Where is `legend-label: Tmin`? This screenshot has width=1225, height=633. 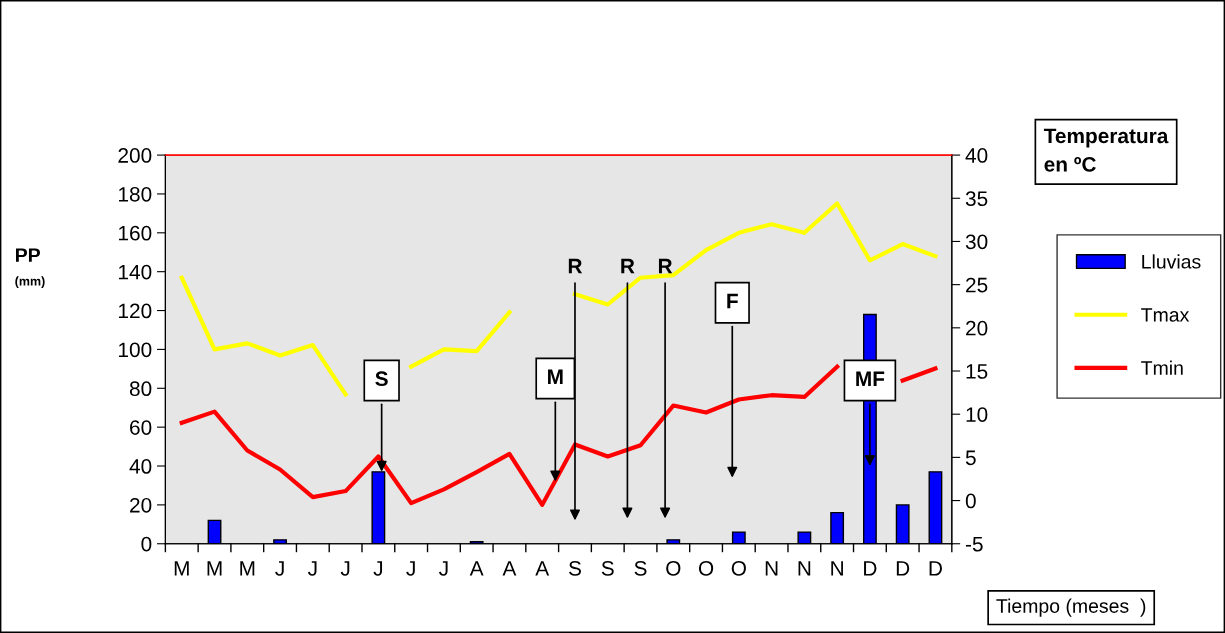 legend-label: Tmin is located at coordinates (1162, 367).